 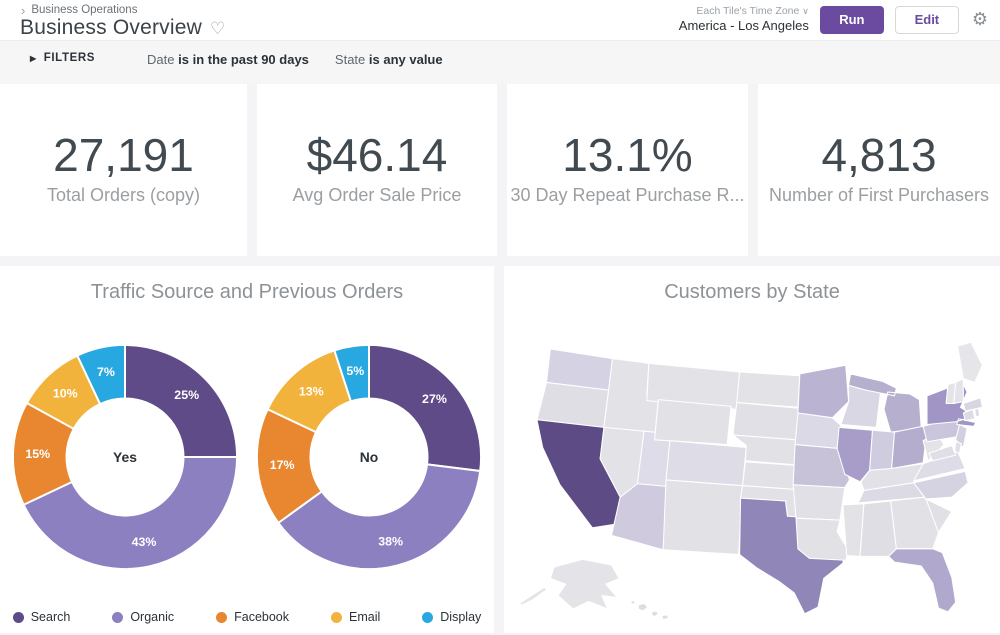 I want to click on kpi-tile-first-purchasers: 4,813 Number of First Purchasers, so click(x=879, y=170).